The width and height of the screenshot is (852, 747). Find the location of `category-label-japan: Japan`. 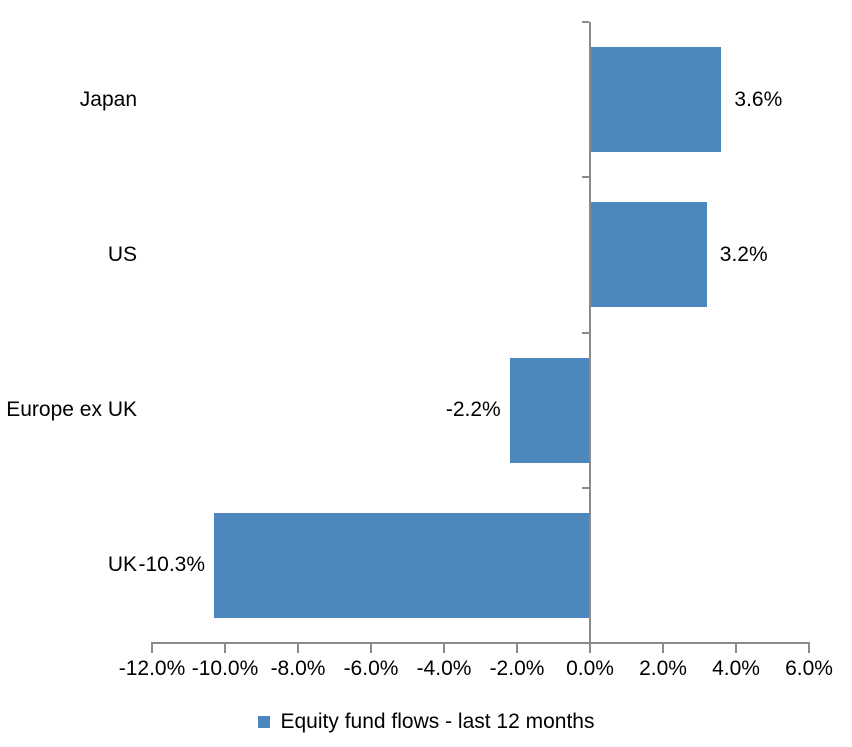

category-label-japan: Japan is located at coordinates (108, 99).